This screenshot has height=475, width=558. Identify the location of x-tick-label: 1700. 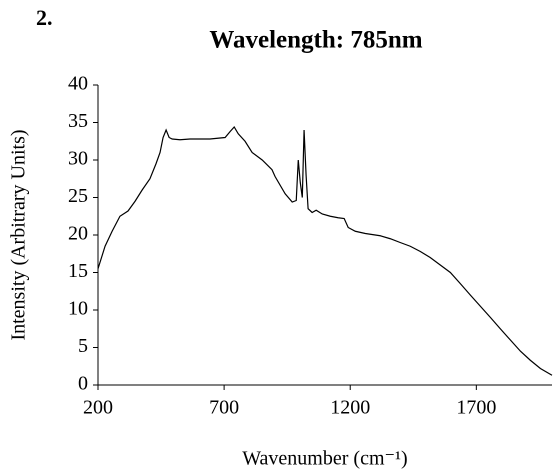
(476, 408).